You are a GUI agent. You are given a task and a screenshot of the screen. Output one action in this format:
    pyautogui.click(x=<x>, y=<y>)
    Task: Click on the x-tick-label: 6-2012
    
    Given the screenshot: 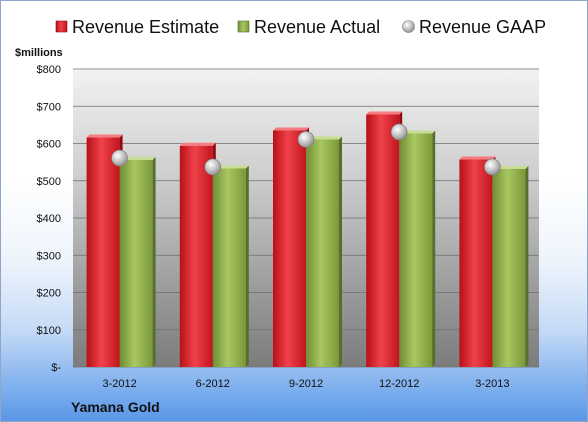 What is the action you would take?
    pyautogui.click(x=213, y=384)
    